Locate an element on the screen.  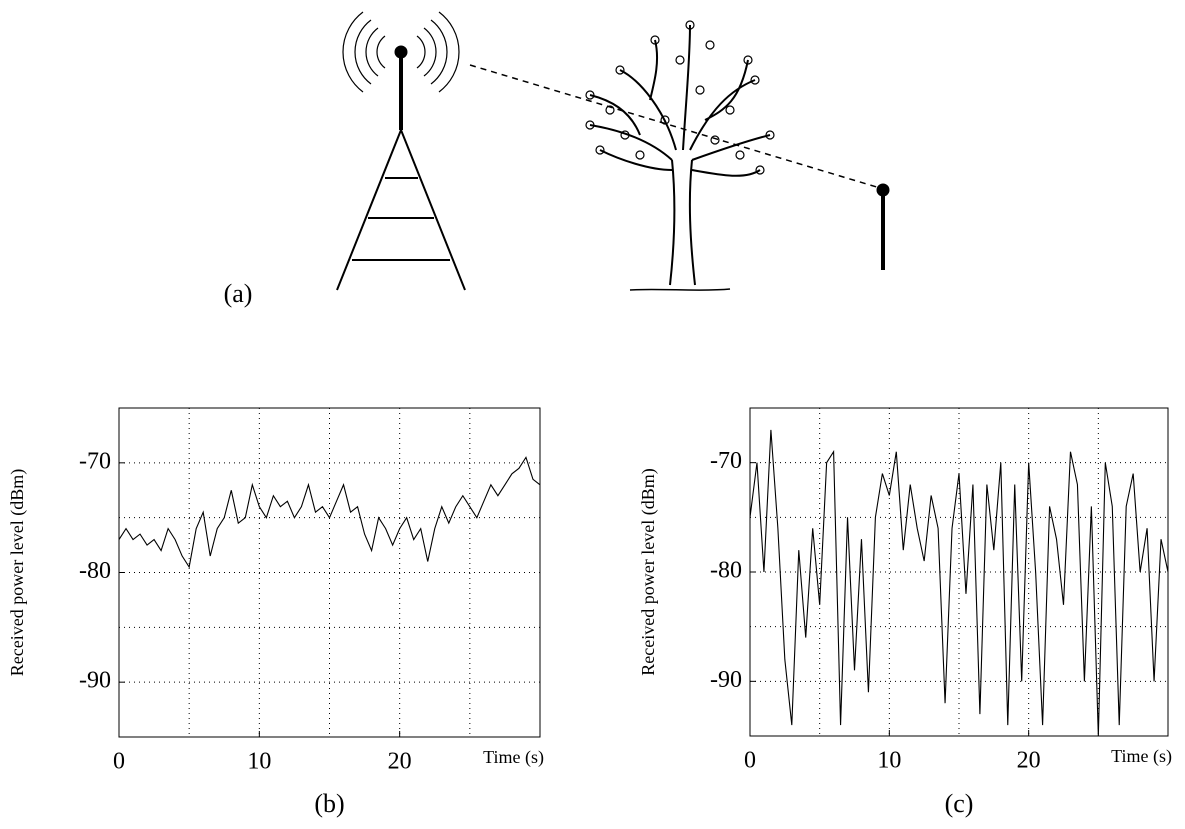
ground is located at coordinates (680, 289).